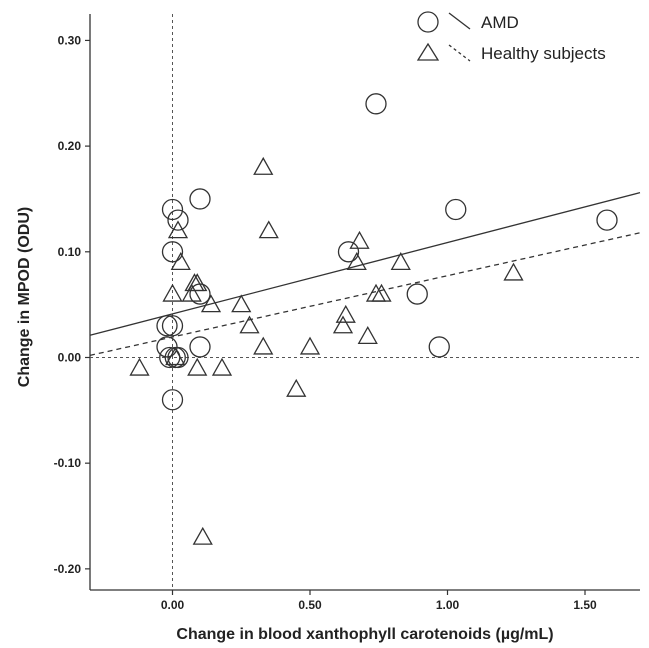  Describe the element at coordinates (500, 22) in the screenshot. I see `legend-label-amd: AMD` at that location.